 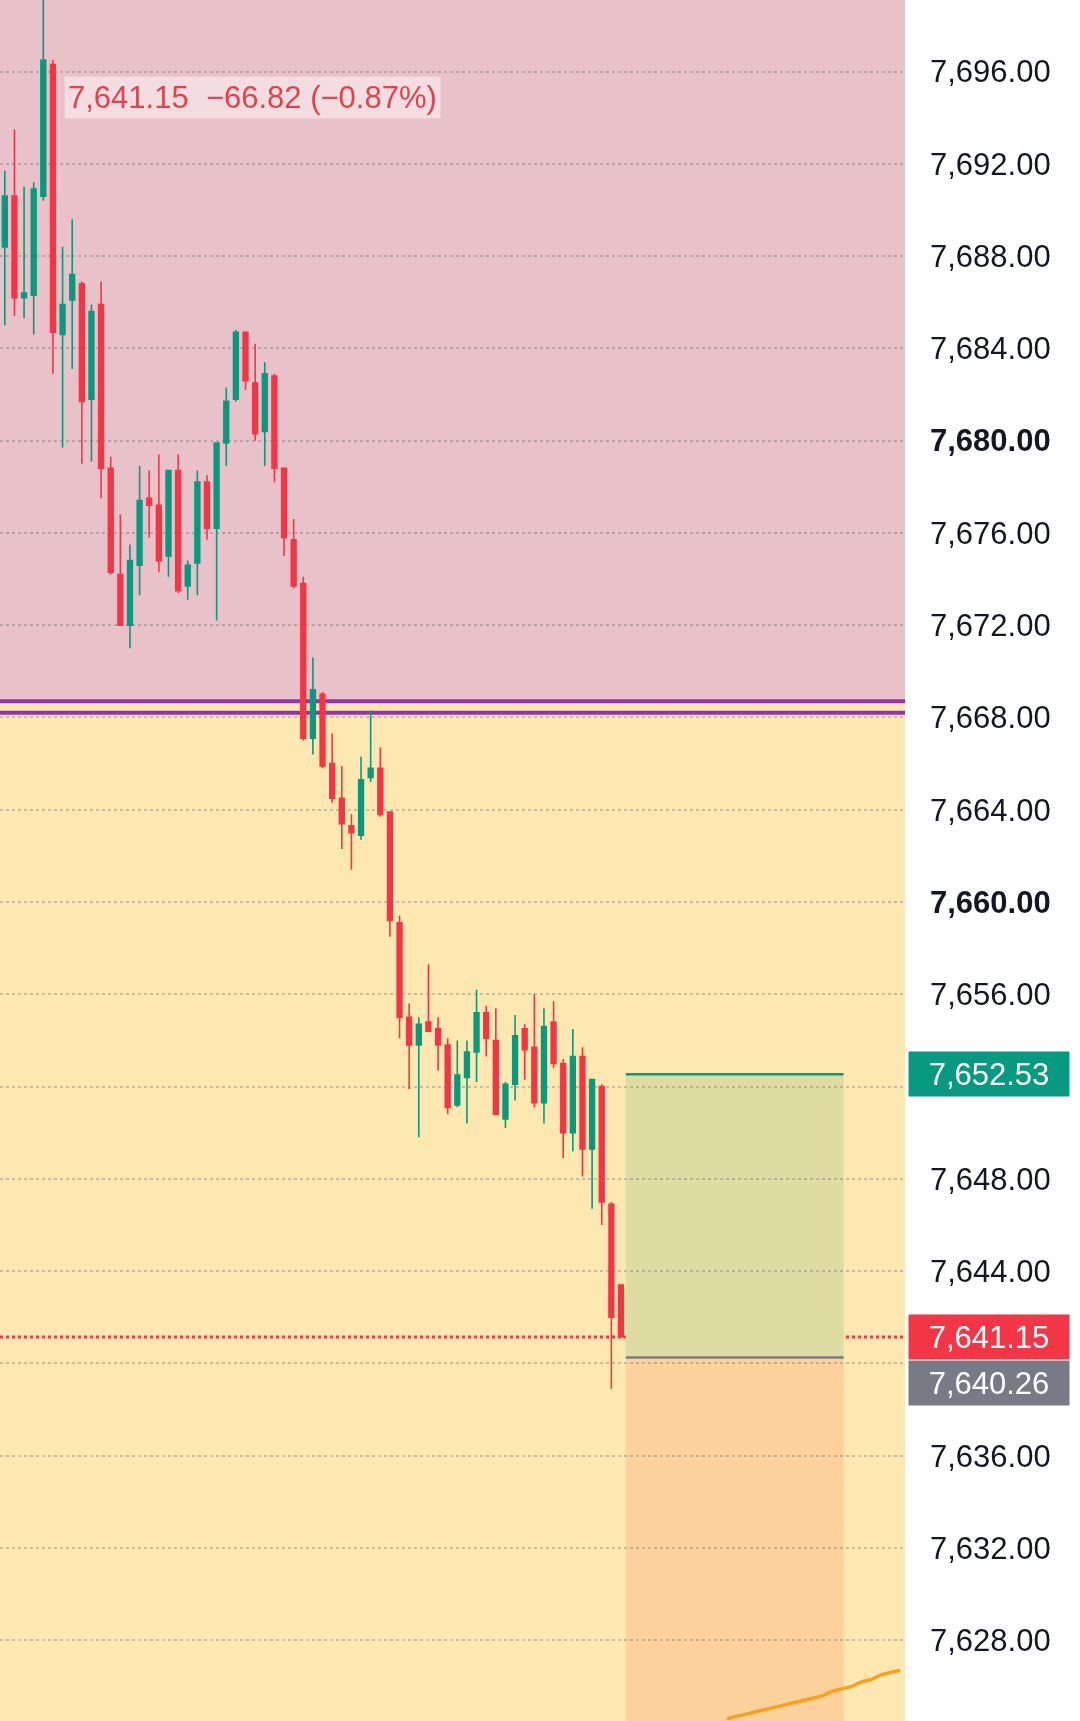 What do you see at coordinates (990, 995) in the screenshot?
I see `y-tick-label: 7,656.00` at bounding box center [990, 995].